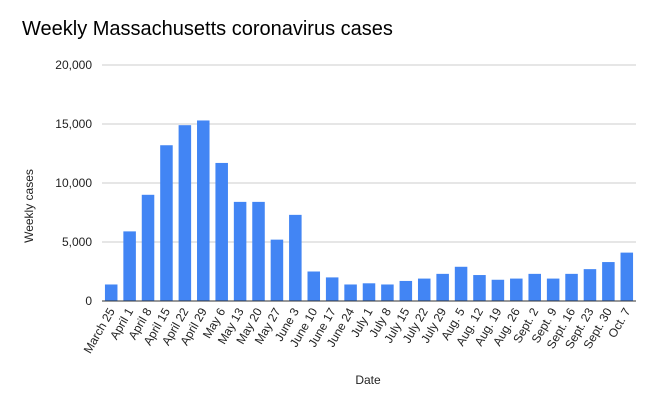 The image size is (660, 408). I want to click on y-tick-label: 5,000, so click(77, 242).